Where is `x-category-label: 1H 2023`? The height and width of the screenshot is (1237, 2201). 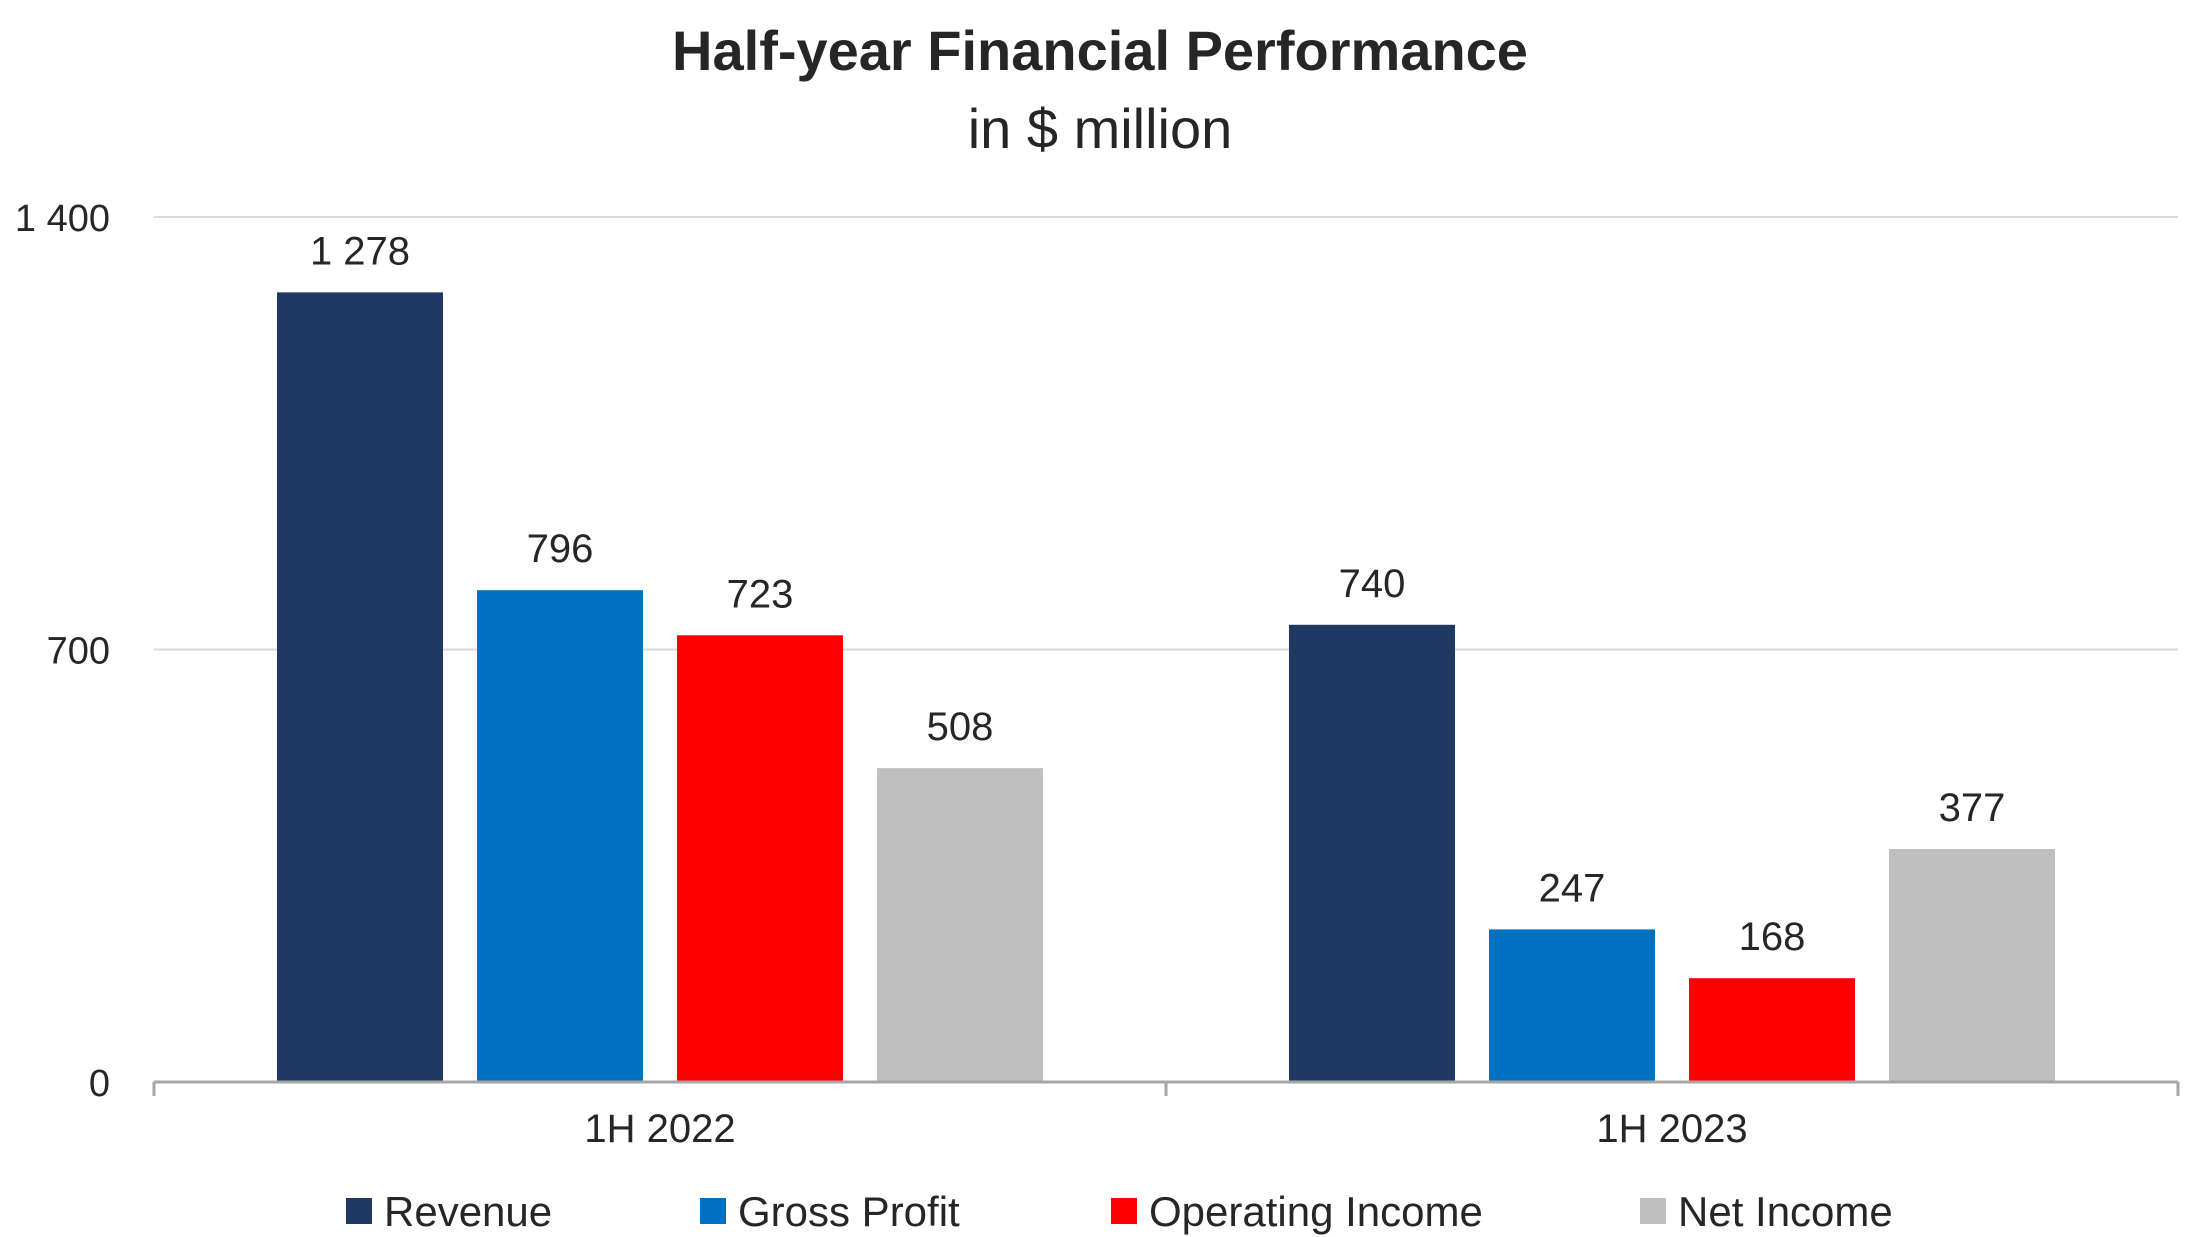
x-category-label: 1H 2023 is located at coordinates (1671, 1129).